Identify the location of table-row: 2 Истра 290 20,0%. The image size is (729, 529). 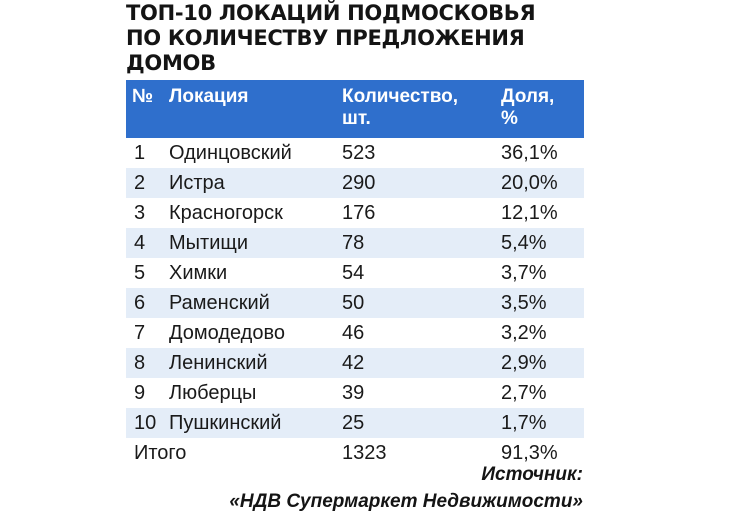
(355, 183).